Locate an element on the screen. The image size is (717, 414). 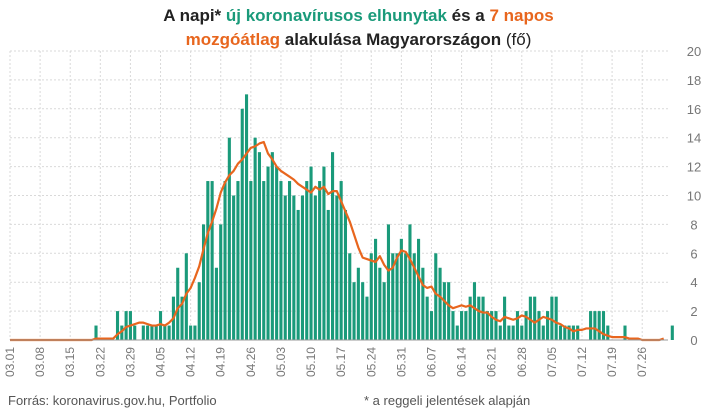
x-tick-label: 03.22 is located at coordinates (100, 362).